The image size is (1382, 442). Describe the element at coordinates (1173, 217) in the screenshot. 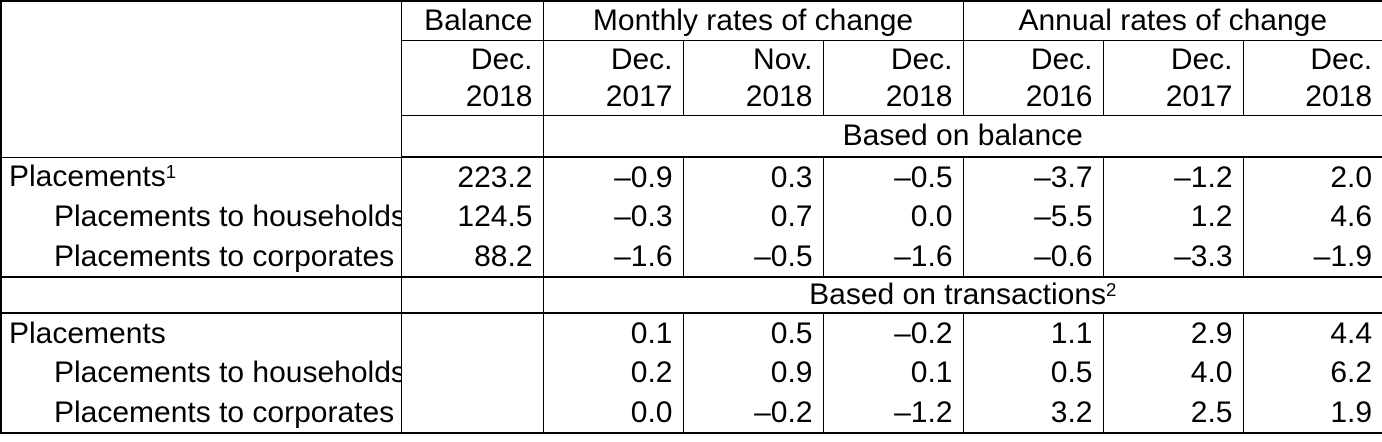

I see `value-cell: 1.2` at that location.